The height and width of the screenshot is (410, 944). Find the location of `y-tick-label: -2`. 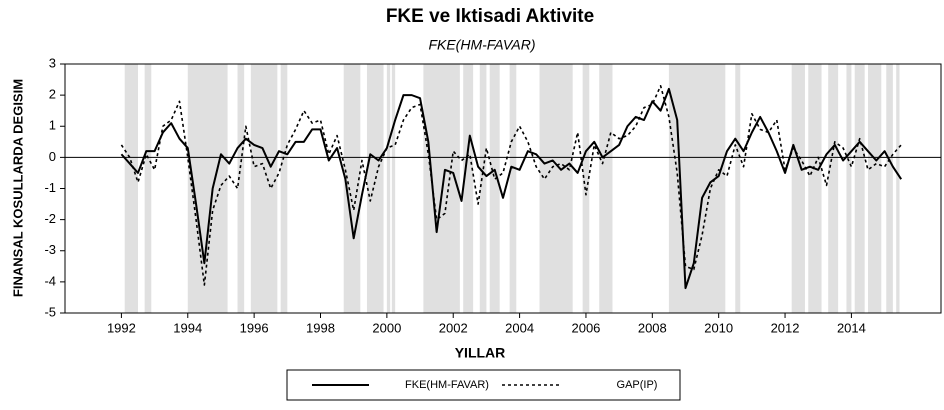

y-tick-label: -2 is located at coordinates (50, 218).